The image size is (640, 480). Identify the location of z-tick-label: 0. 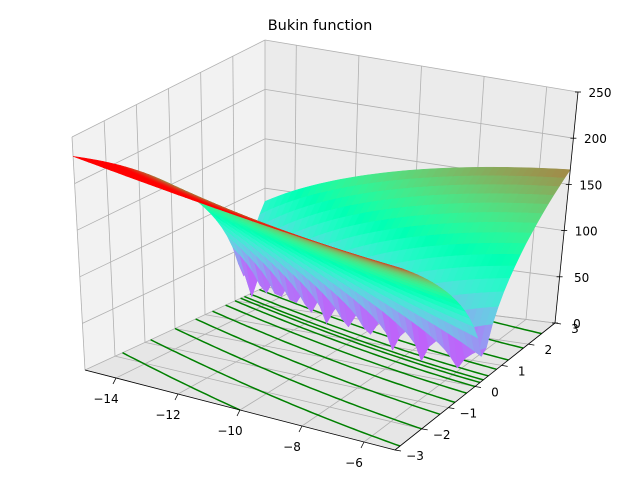
(577, 324).